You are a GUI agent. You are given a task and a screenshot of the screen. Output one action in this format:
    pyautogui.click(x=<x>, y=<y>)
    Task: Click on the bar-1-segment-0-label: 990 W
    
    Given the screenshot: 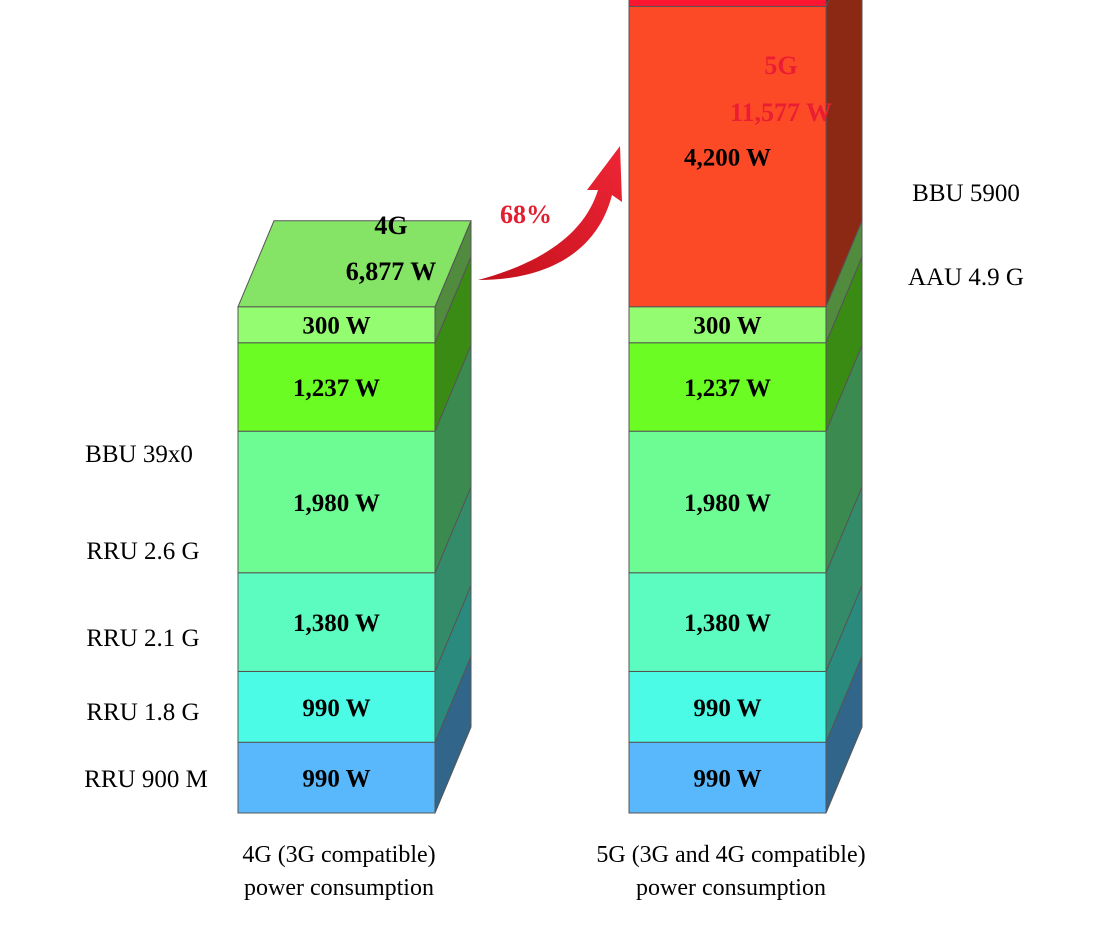 What is the action you would take?
    pyautogui.click(x=727, y=779)
    